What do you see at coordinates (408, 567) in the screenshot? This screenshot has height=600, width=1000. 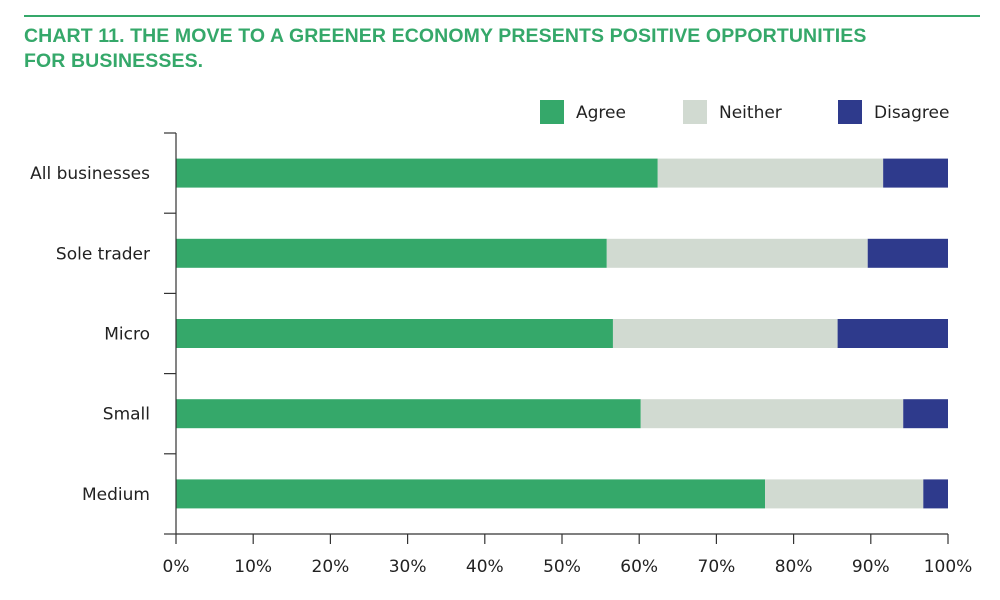 I see `x-tick-label: 30%` at bounding box center [408, 567].